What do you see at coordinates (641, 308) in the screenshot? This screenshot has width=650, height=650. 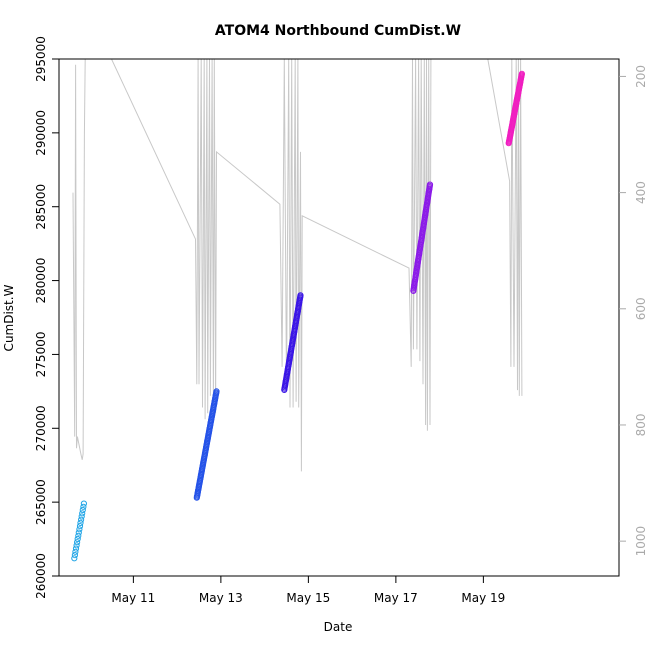 I see `y2-tick-label: 600` at bounding box center [641, 308].